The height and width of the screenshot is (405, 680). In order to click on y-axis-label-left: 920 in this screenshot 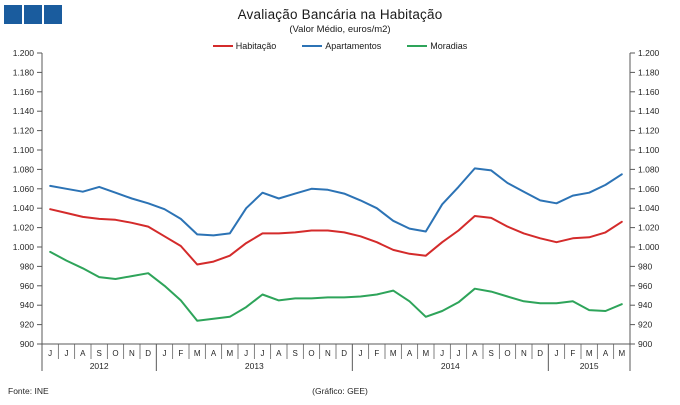, I will do `click(27, 325)`.